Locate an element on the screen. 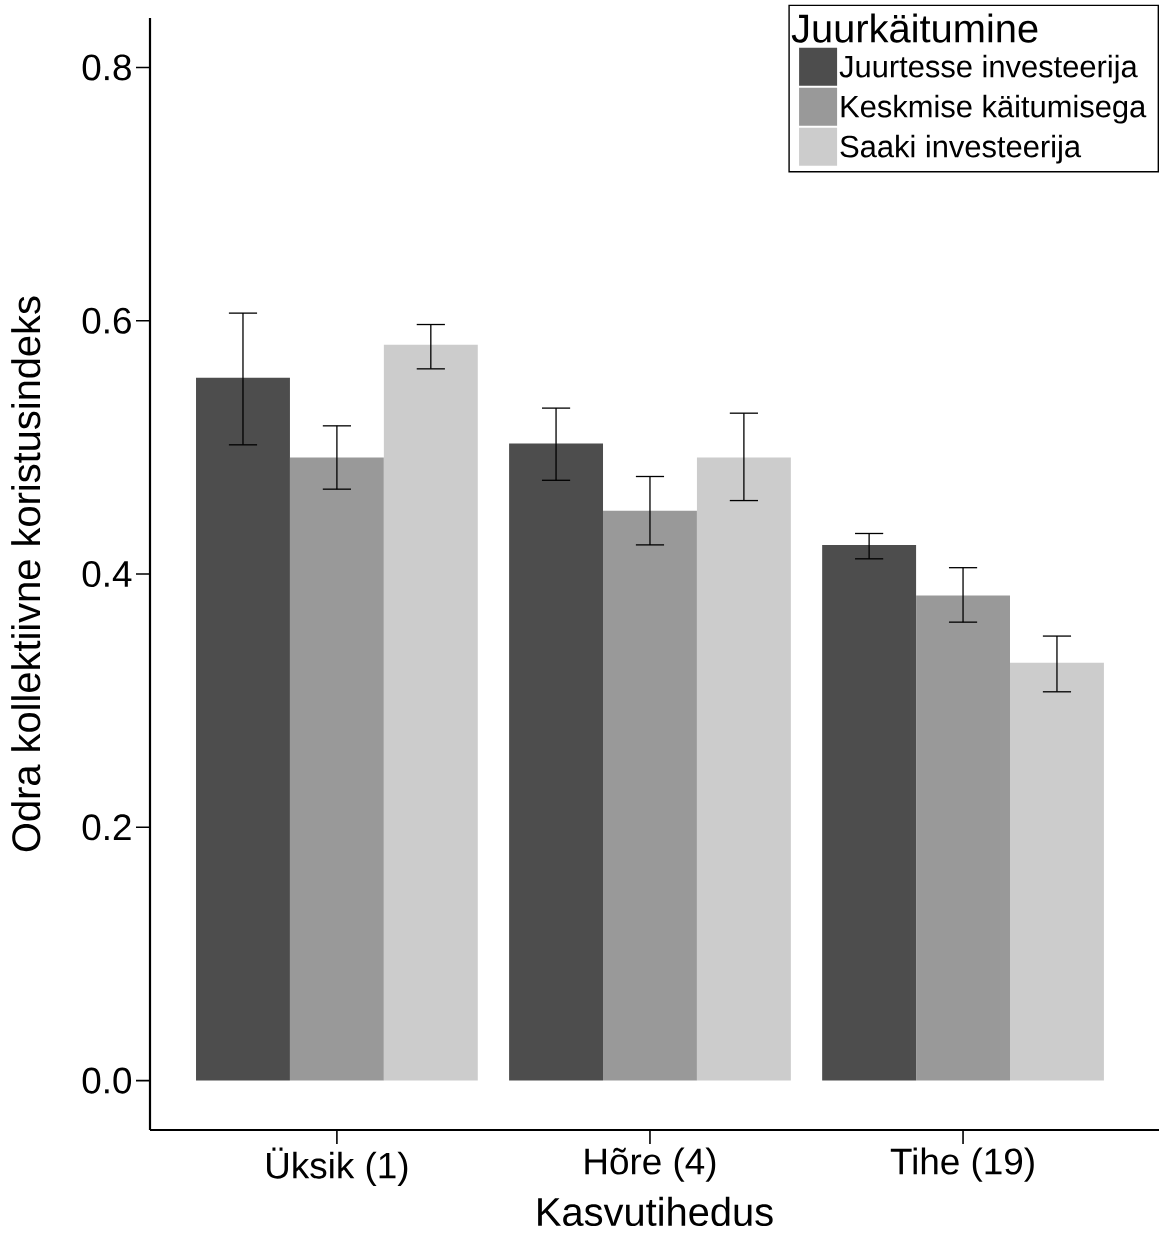 This screenshot has height=1251, width=1159. legend-label: Saaki investeerija is located at coordinates (961, 149).